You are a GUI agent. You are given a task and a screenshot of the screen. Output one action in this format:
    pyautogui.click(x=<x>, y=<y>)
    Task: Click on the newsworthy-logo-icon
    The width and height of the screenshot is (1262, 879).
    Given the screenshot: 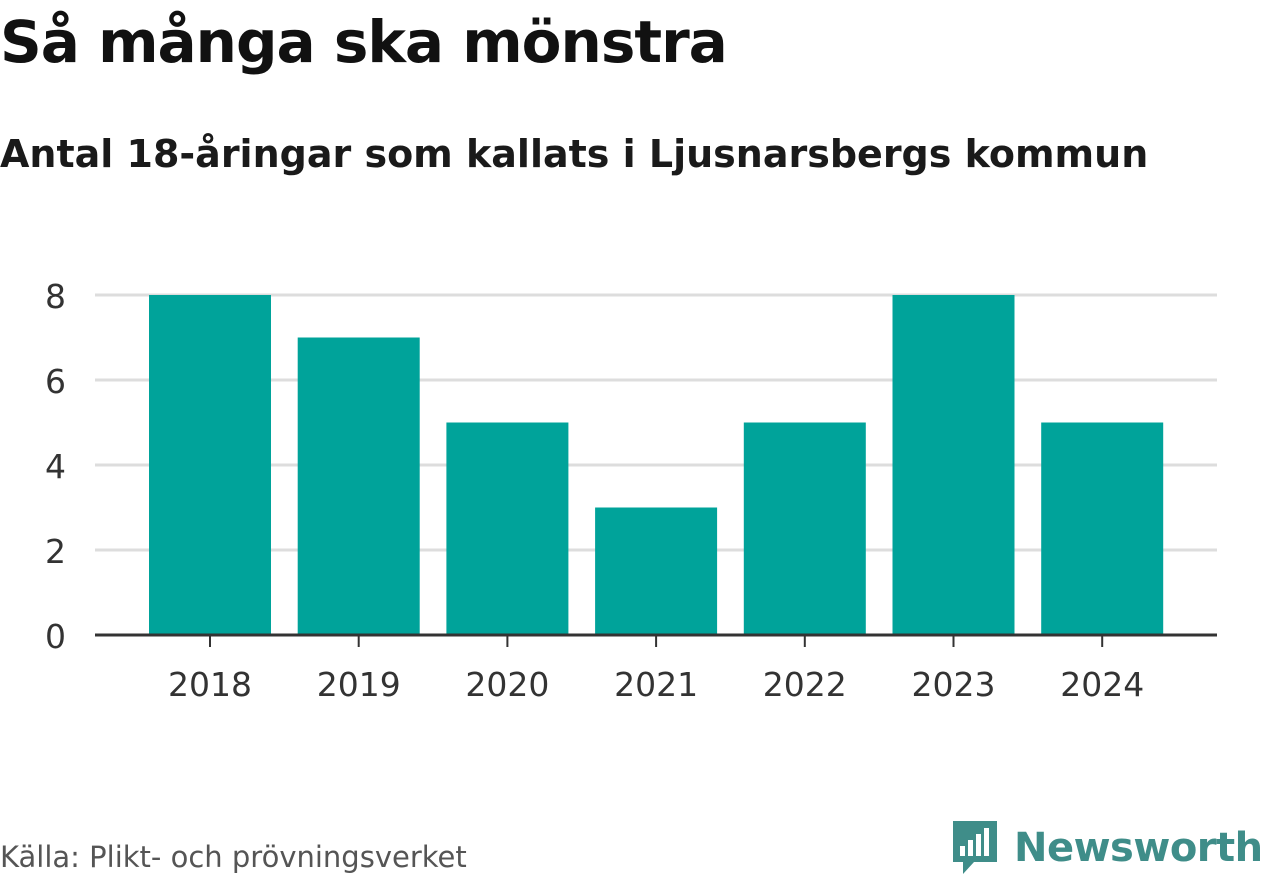 What is the action you would take?
    pyautogui.click(x=975, y=847)
    